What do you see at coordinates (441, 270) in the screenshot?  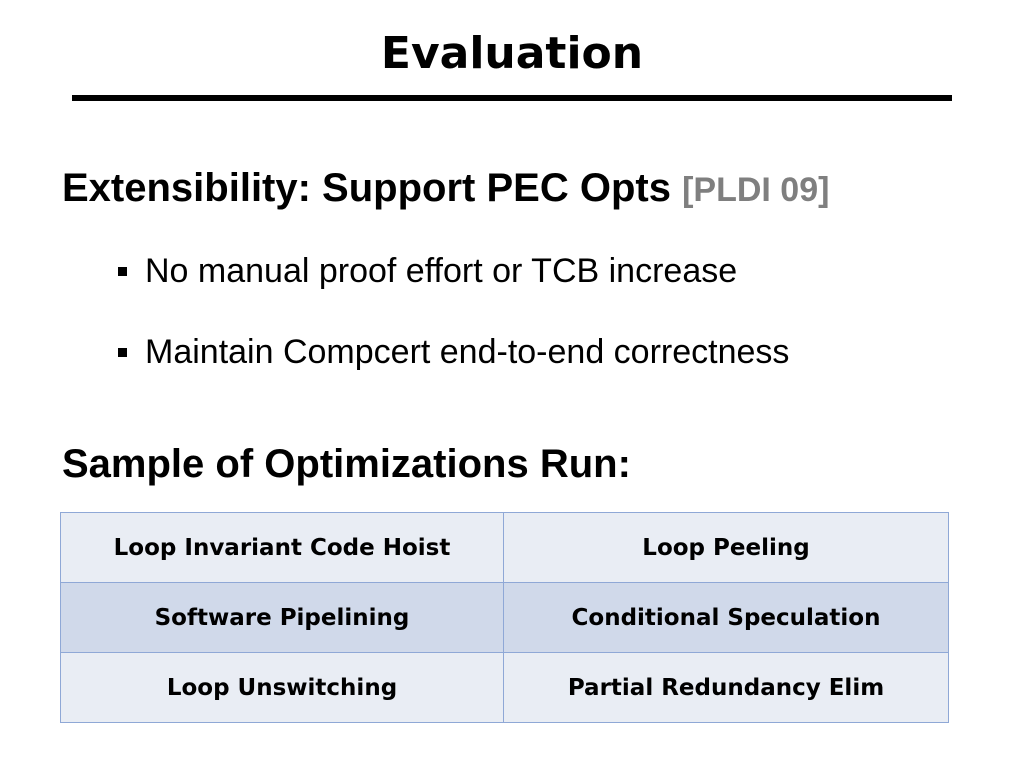 I see `bullet-text: No manual proof effort or TCB increase` at bounding box center [441, 270].